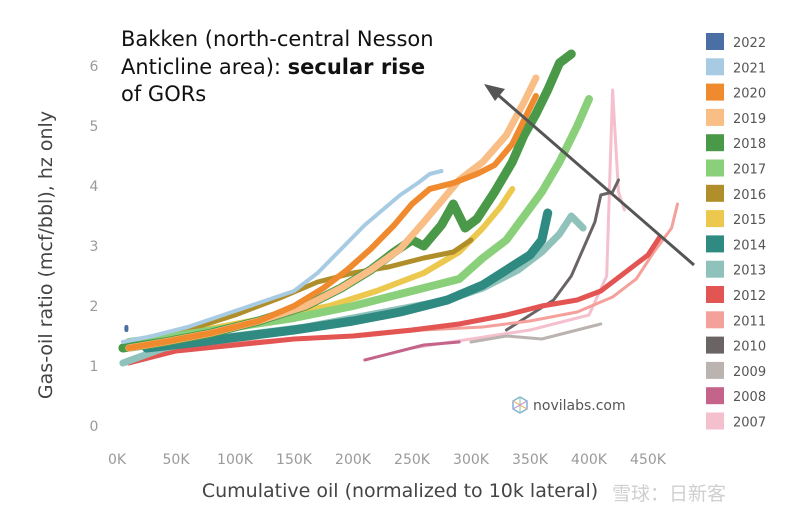  Describe the element at coordinates (471, 460) in the screenshot. I see `x-tick-label: 300K` at that location.